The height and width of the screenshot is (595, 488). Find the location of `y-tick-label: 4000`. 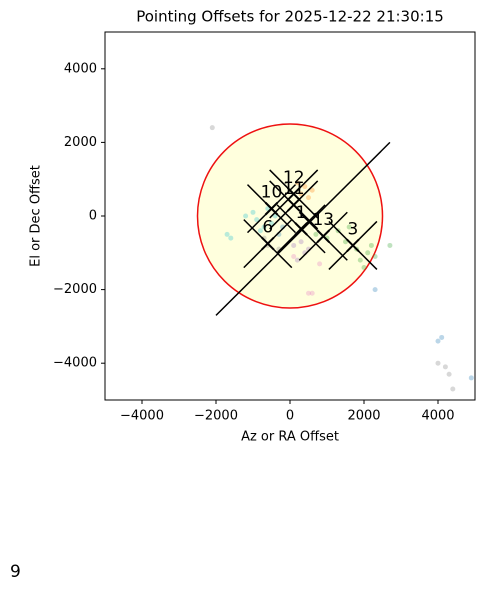

y-tick-label: 4000 is located at coordinates (80, 68).